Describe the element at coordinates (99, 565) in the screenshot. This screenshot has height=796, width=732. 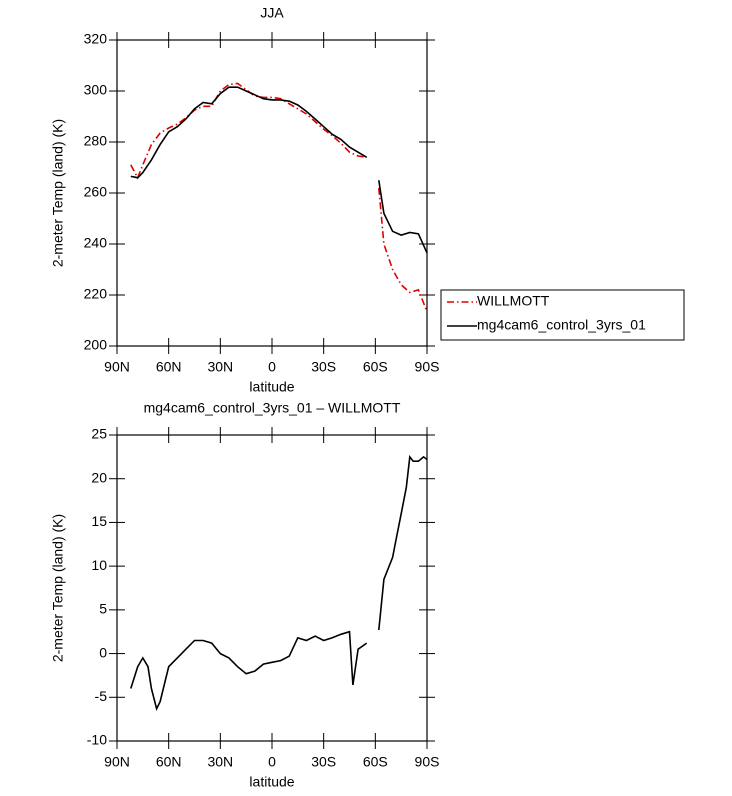
I see `y-tick-label: 10` at that location.